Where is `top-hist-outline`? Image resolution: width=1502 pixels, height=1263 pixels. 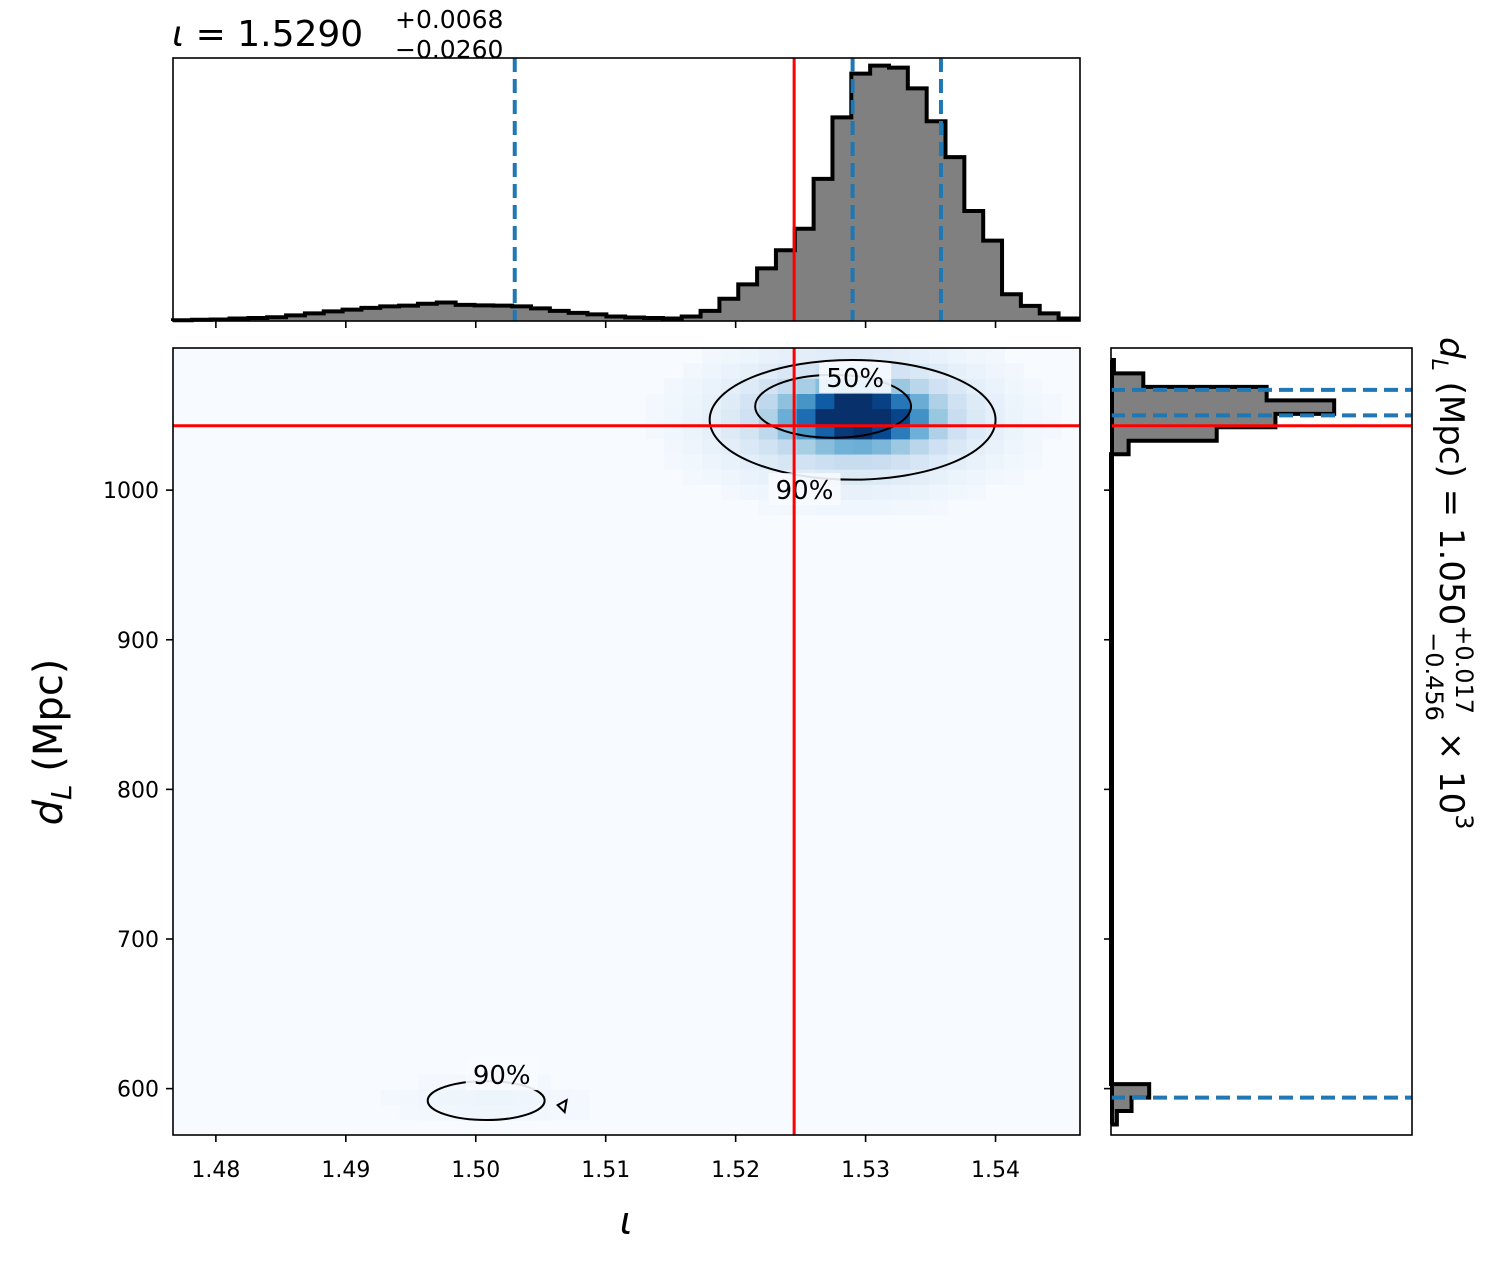 top-hist-outline is located at coordinates (625, 193).